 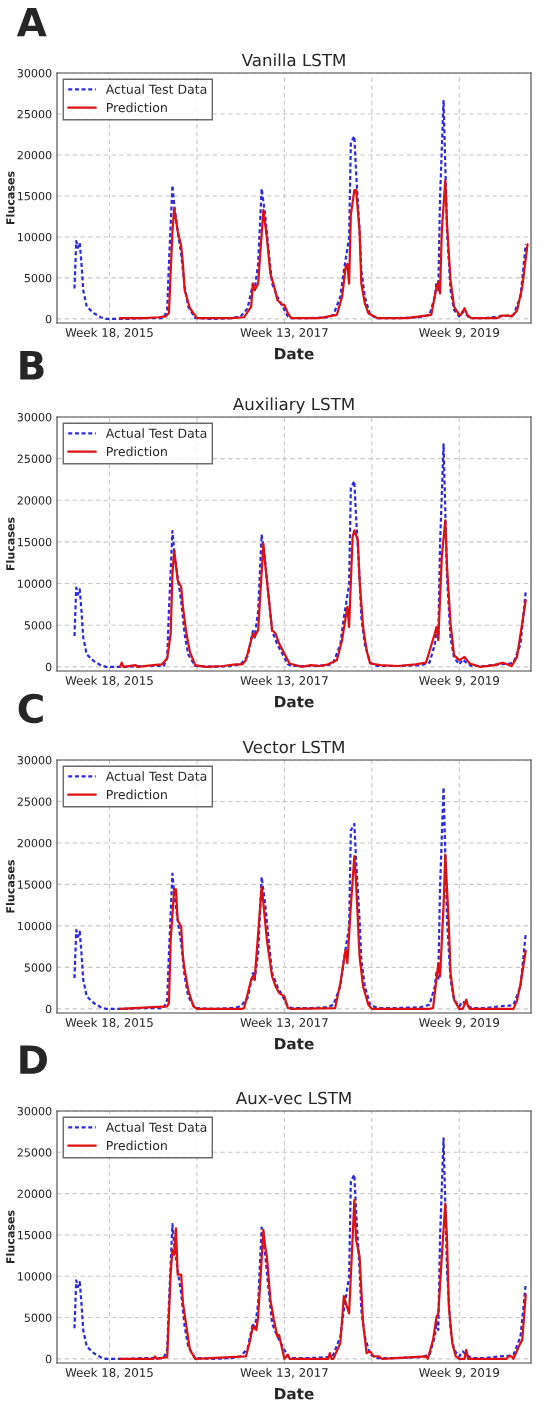 I want to click on text: B, so click(x=32, y=365).